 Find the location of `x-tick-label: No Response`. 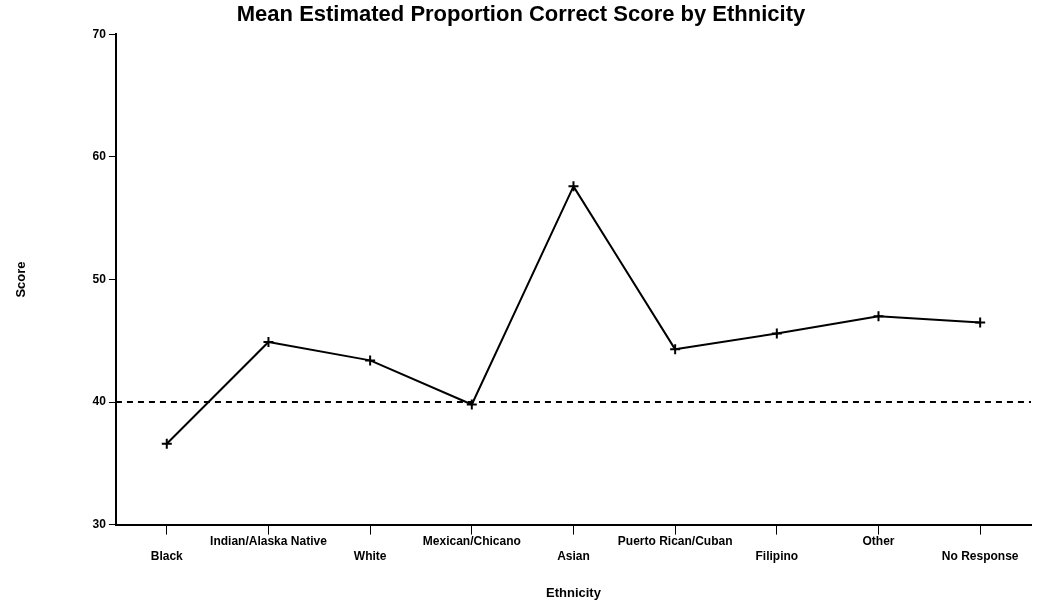

x-tick-label: No Response is located at coordinates (980, 555).